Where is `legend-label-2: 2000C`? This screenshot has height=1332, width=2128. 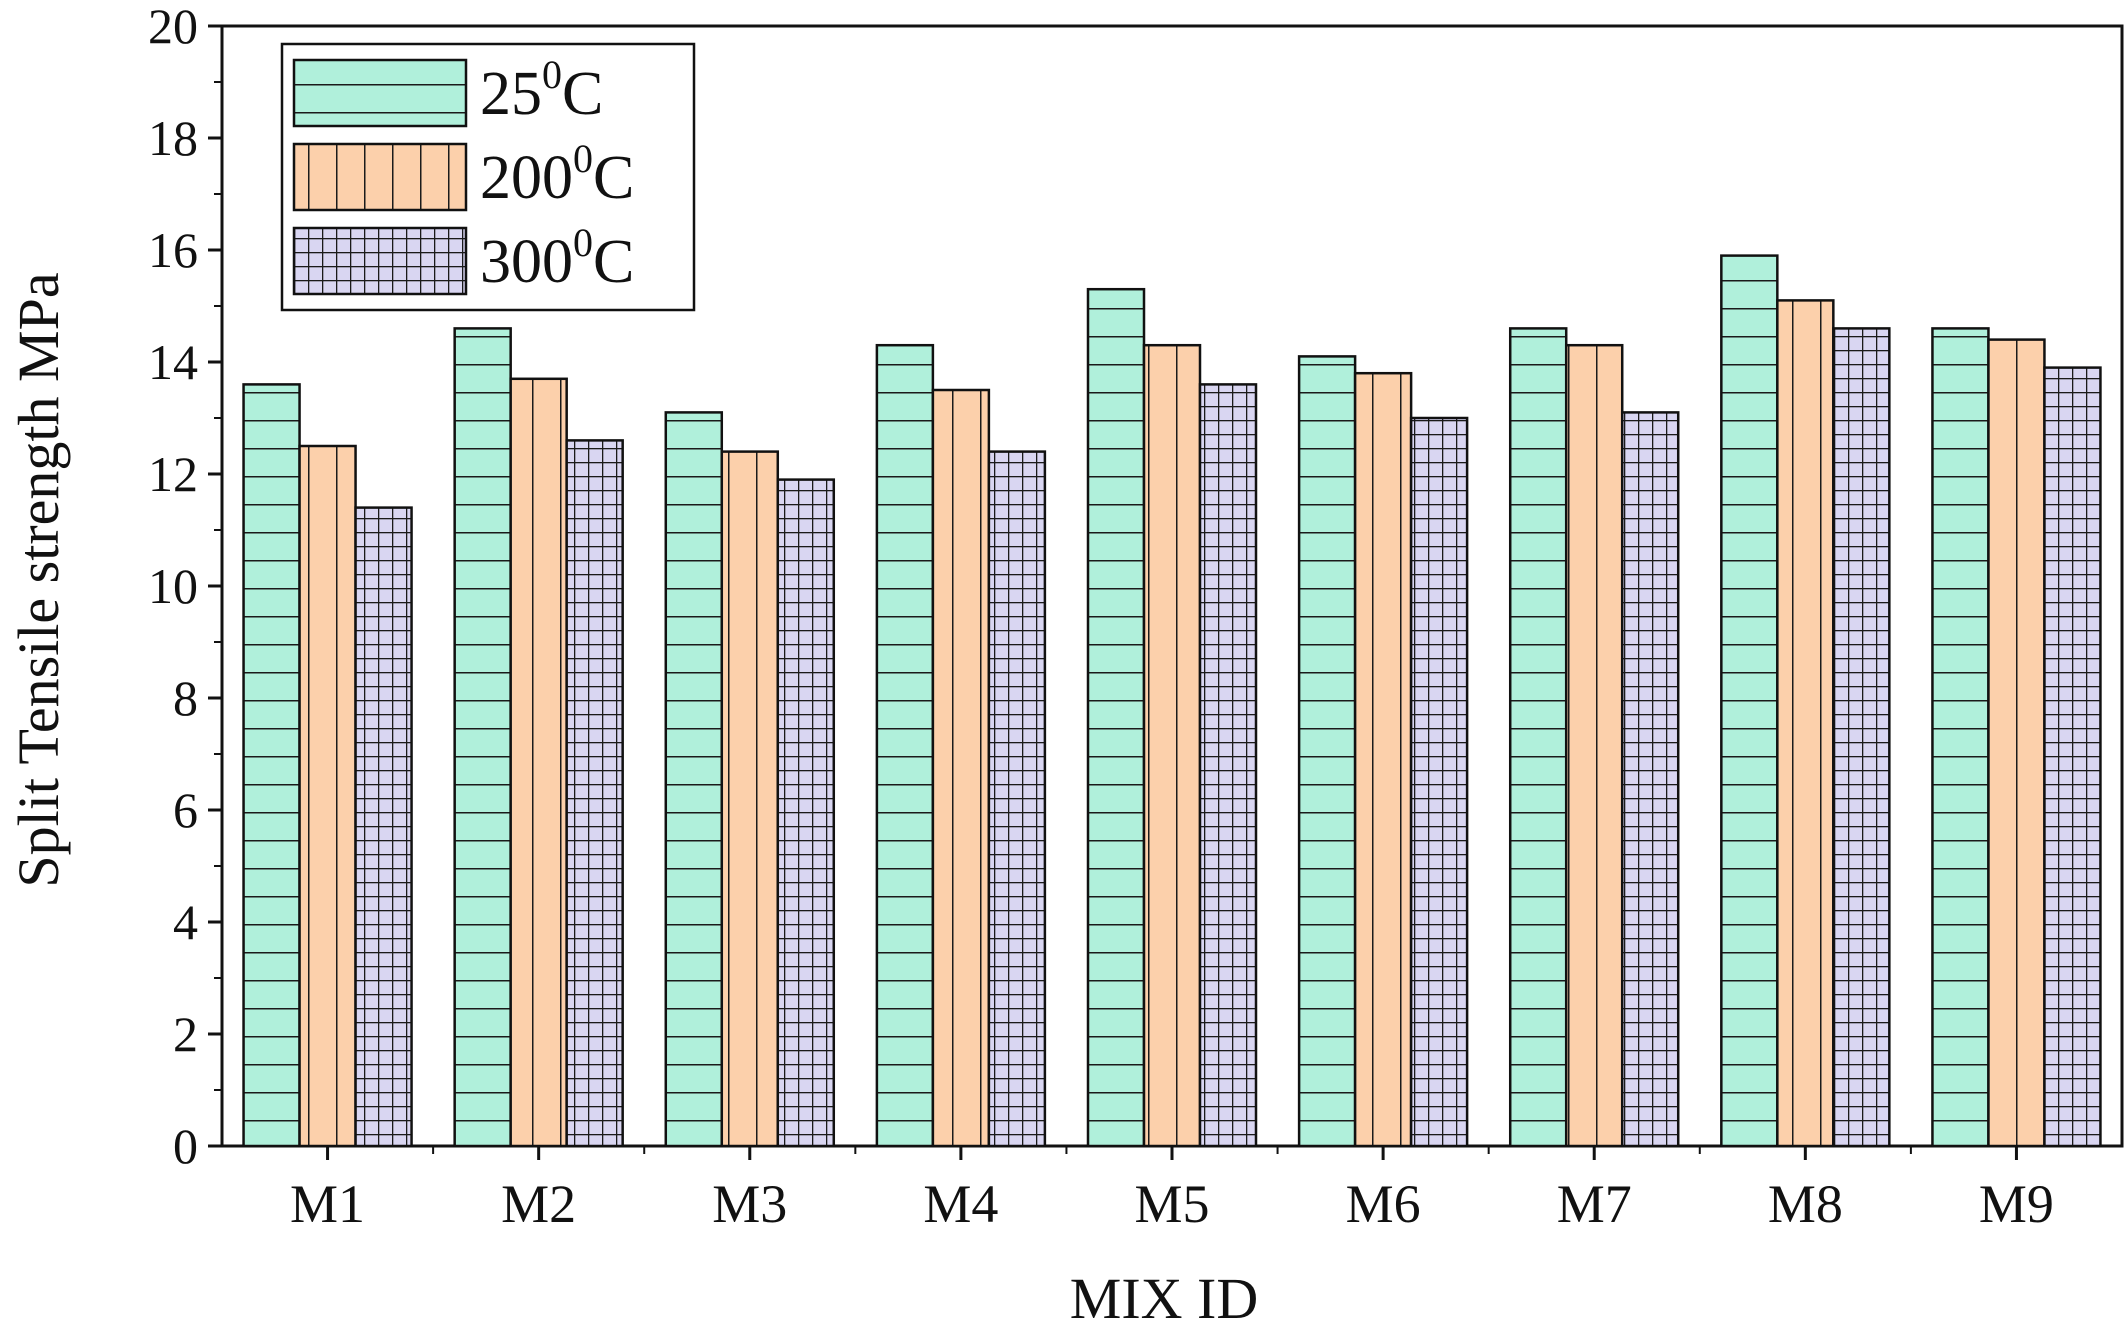 legend-label-2: 2000C is located at coordinates (557, 174).